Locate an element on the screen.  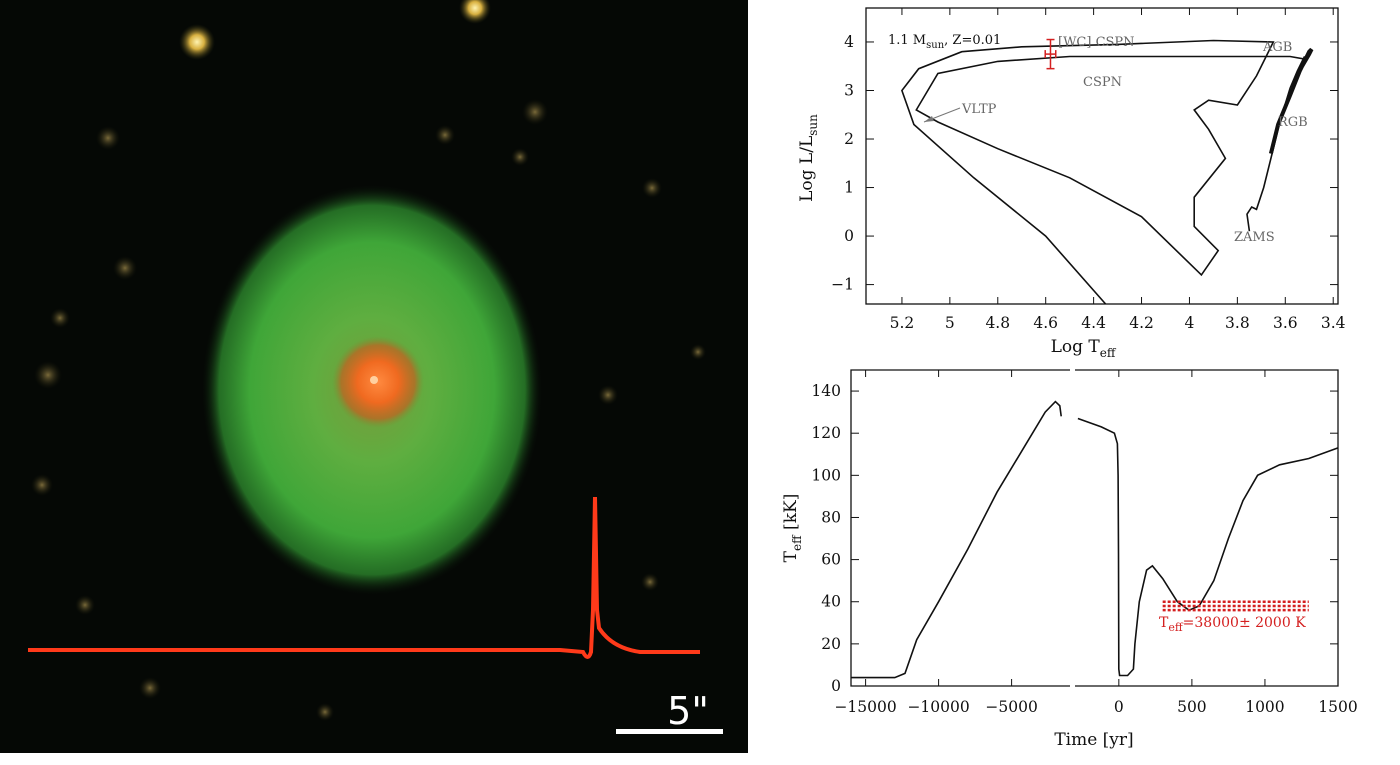
time-x-tick-label: 0 is located at coordinates (1119, 707).